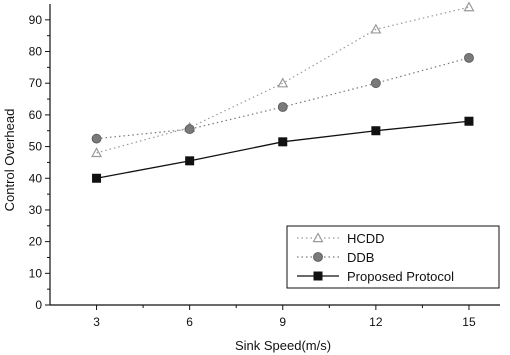 The image size is (510, 355). What do you see at coordinates (36, 273) in the screenshot?
I see `y-tick-label: 10` at bounding box center [36, 273].